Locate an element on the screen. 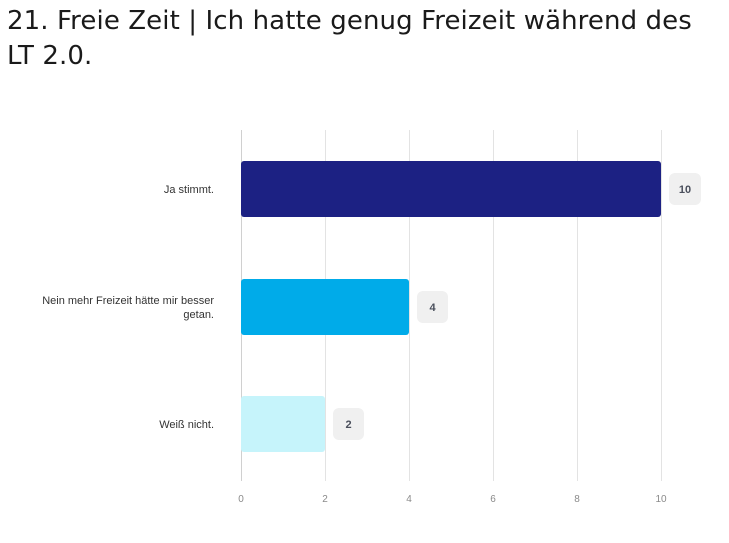  x-axis-ticks: 0 2 4 6 8 10 is located at coordinates (452, 499).